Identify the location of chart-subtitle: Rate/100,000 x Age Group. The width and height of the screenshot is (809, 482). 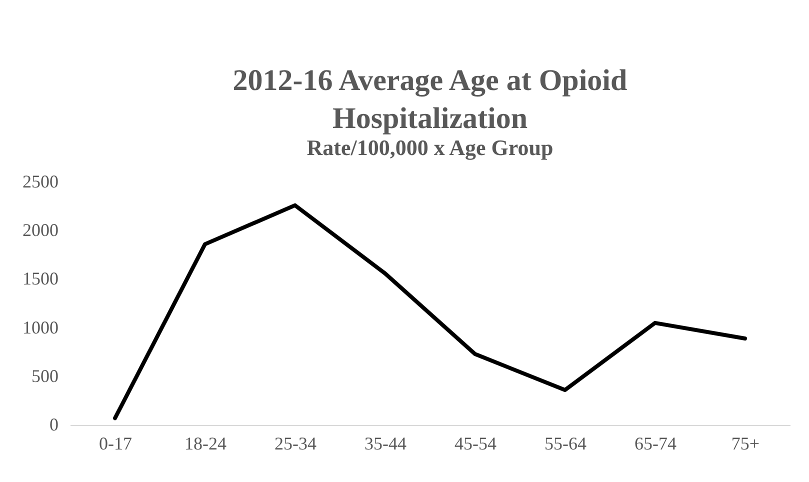
(430, 147).